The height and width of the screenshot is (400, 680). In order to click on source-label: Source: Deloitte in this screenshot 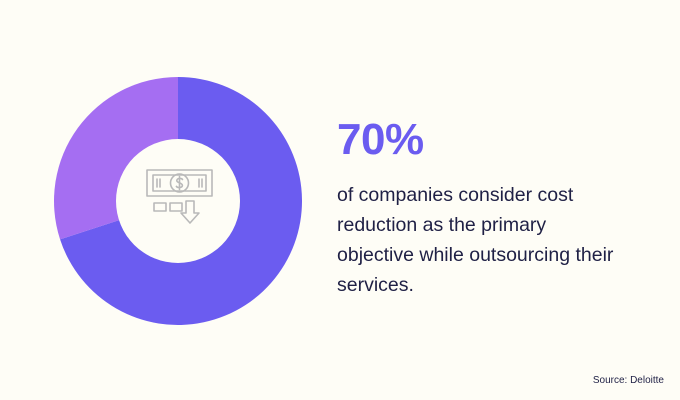, I will do `click(628, 380)`.